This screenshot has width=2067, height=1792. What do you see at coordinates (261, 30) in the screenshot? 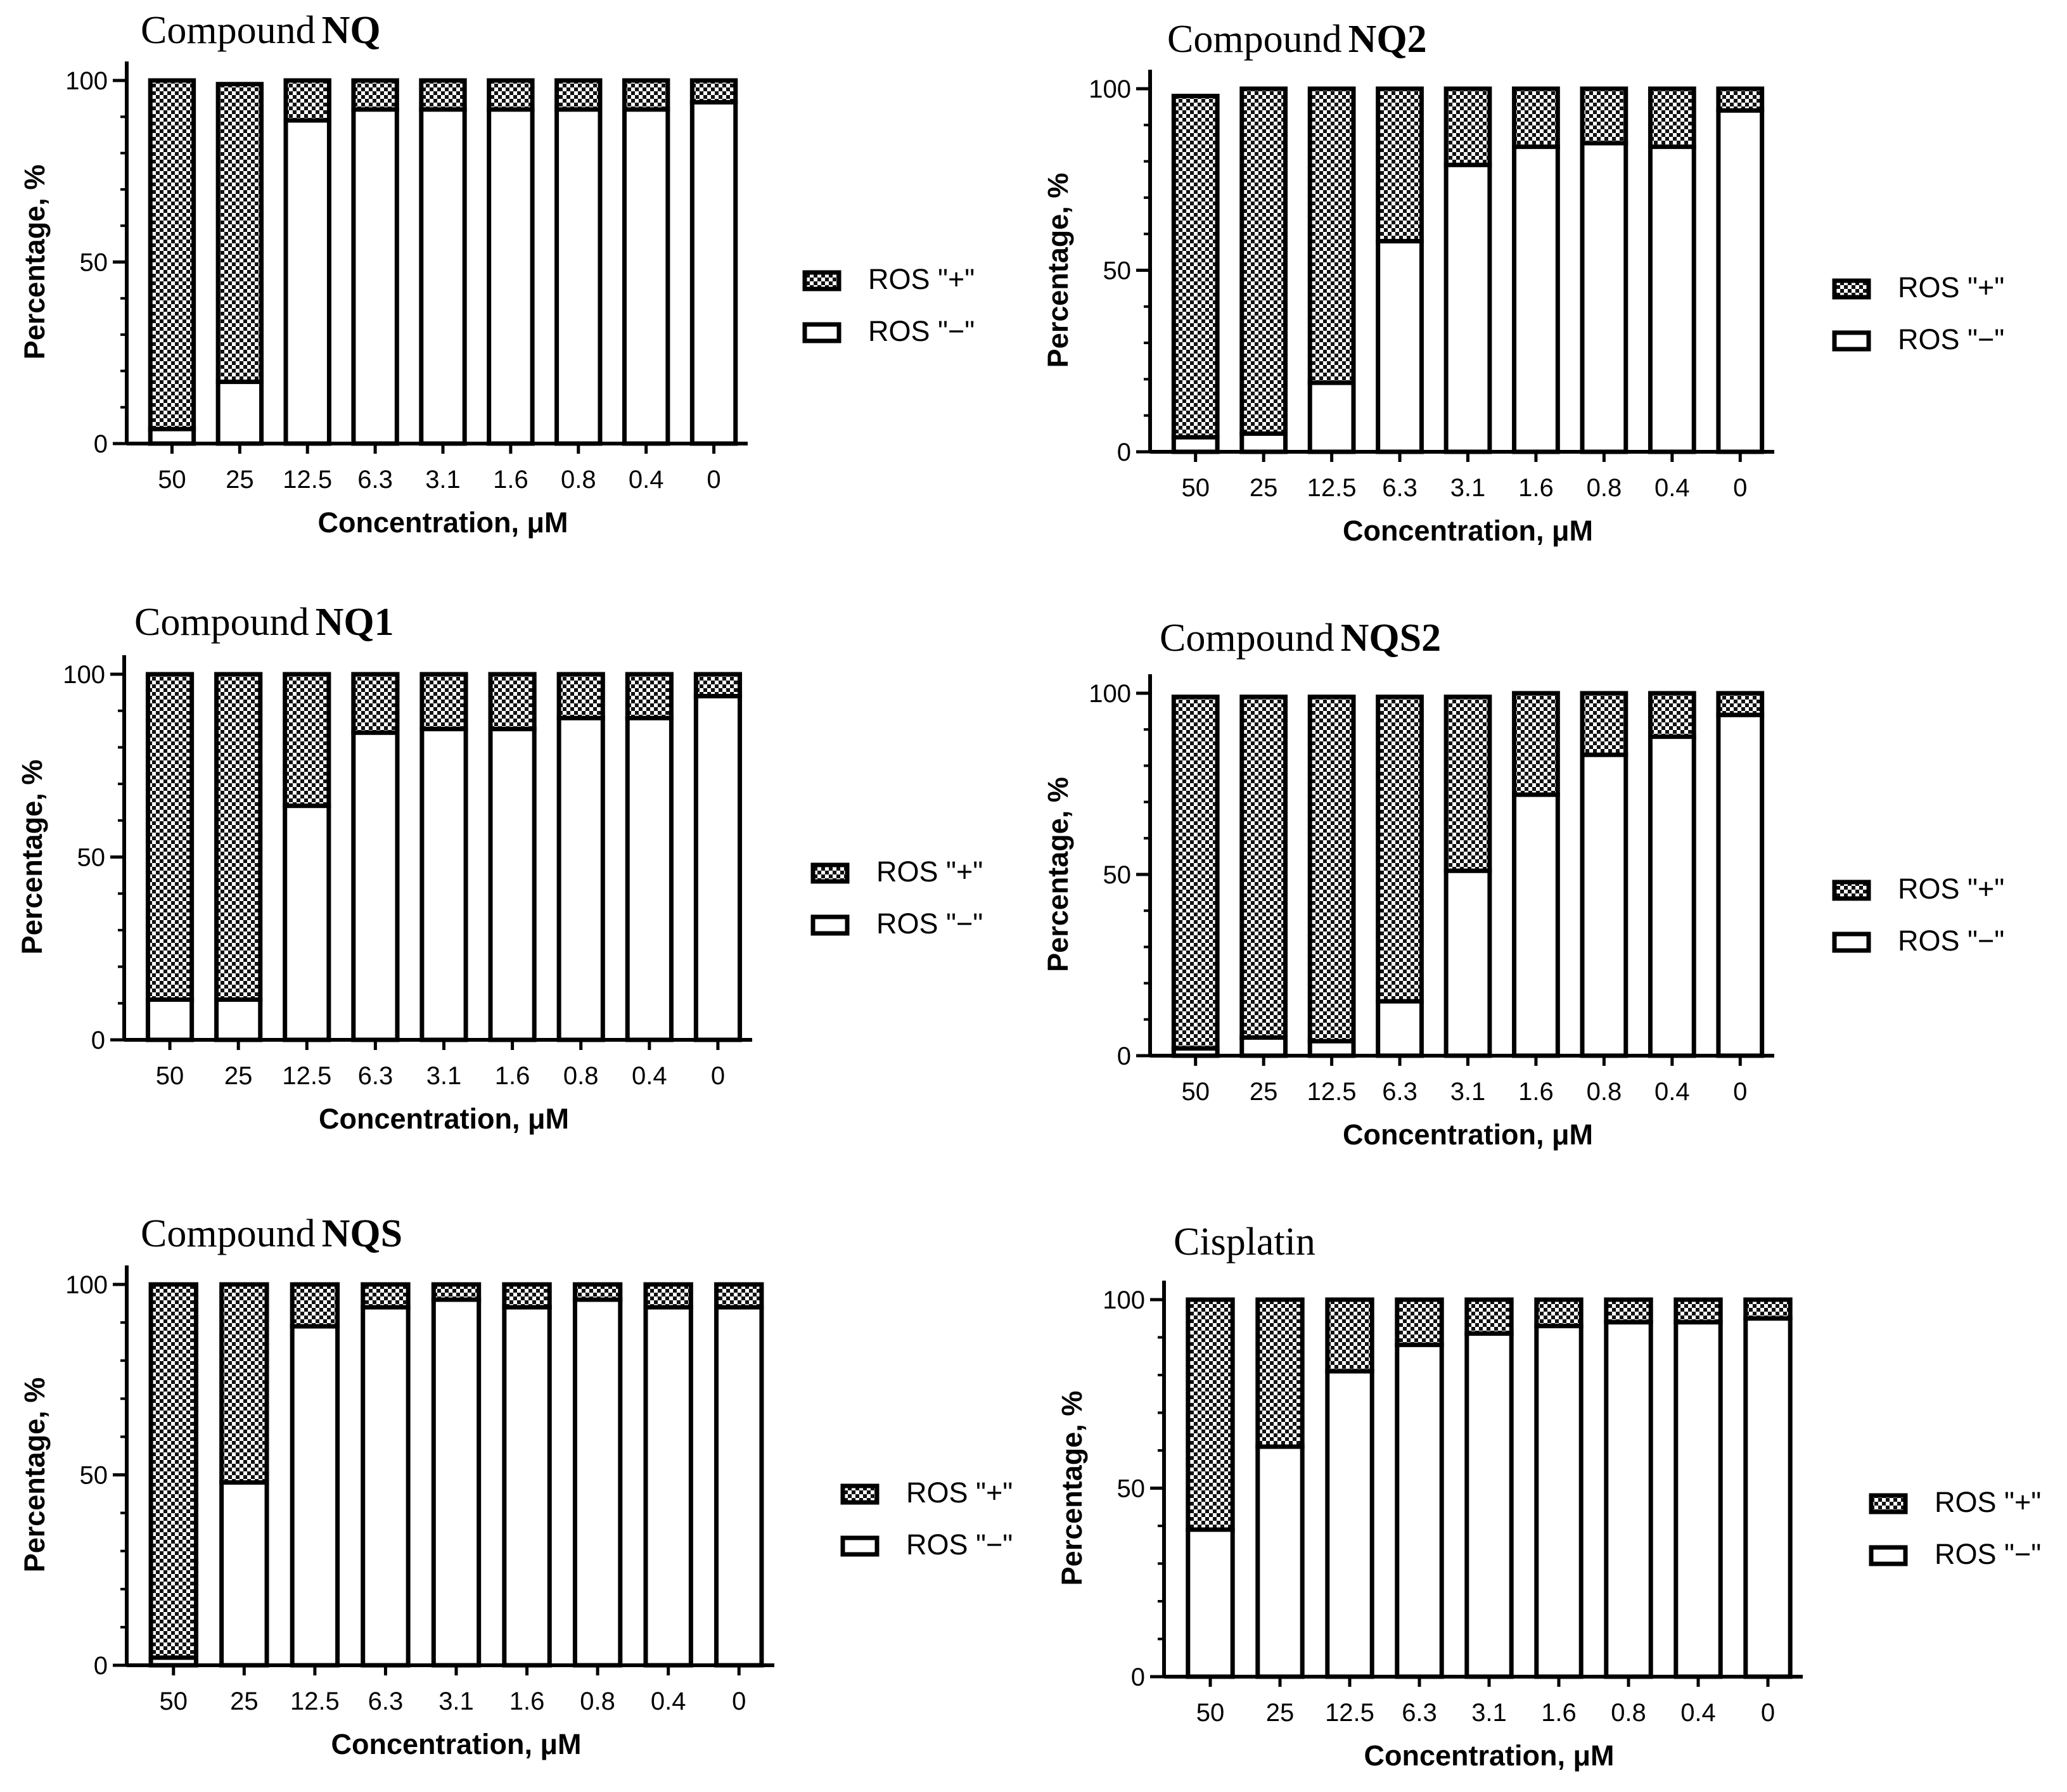
I see `chart-title: Compound NQ` at bounding box center [261, 30].